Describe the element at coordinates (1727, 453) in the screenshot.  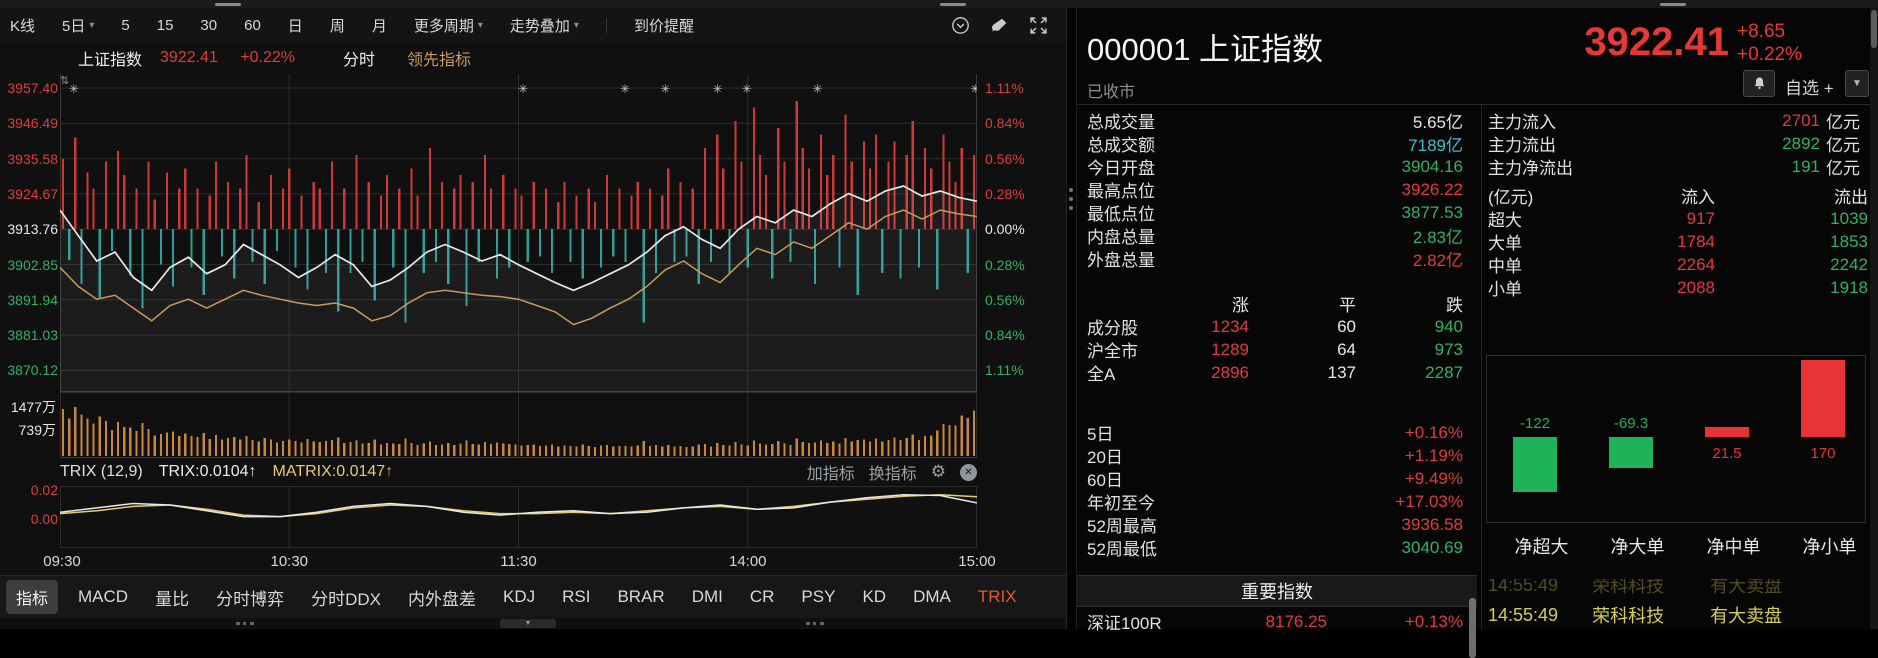
I see `net-flow-value: 21.5` at that location.